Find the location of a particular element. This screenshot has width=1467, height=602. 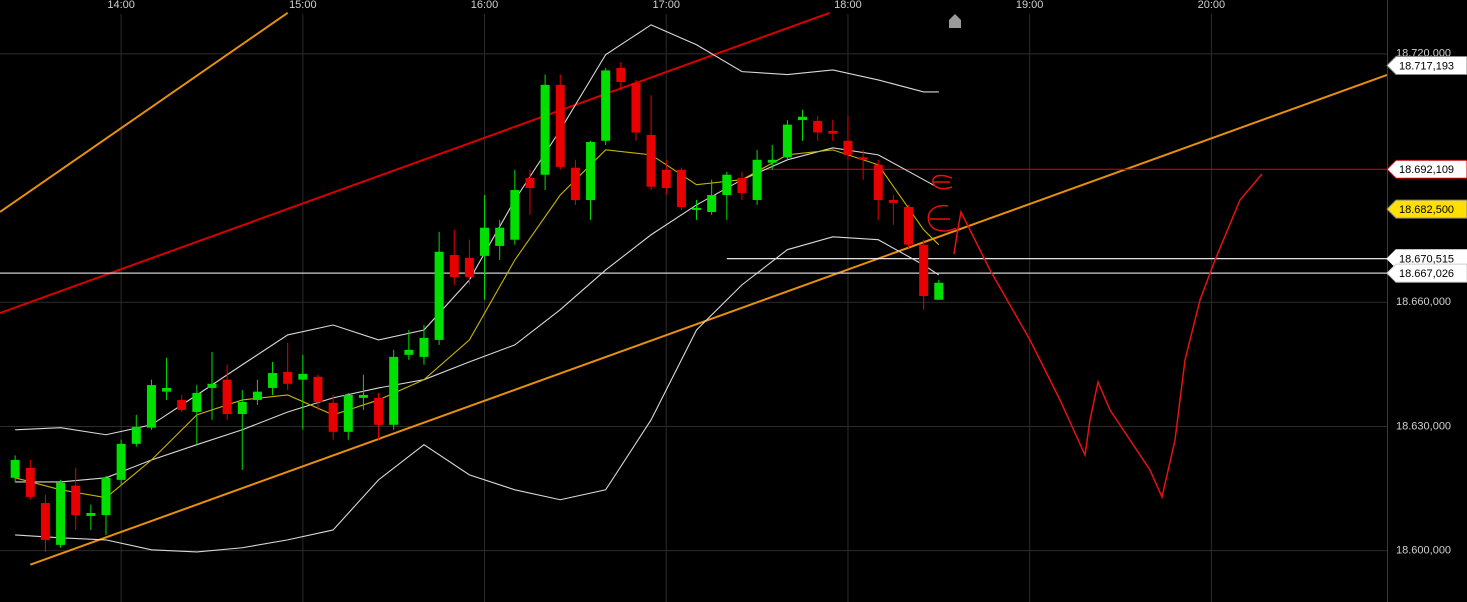

y-tick-label: 18.660,000 is located at coordinates (1423, 302).